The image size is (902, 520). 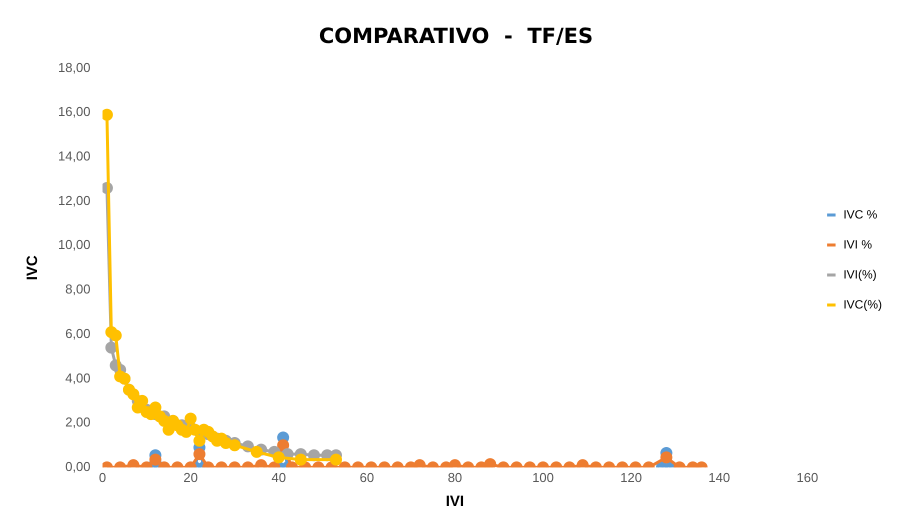 I want to click on x-tick-label: 80, so click(x=455, y=477).